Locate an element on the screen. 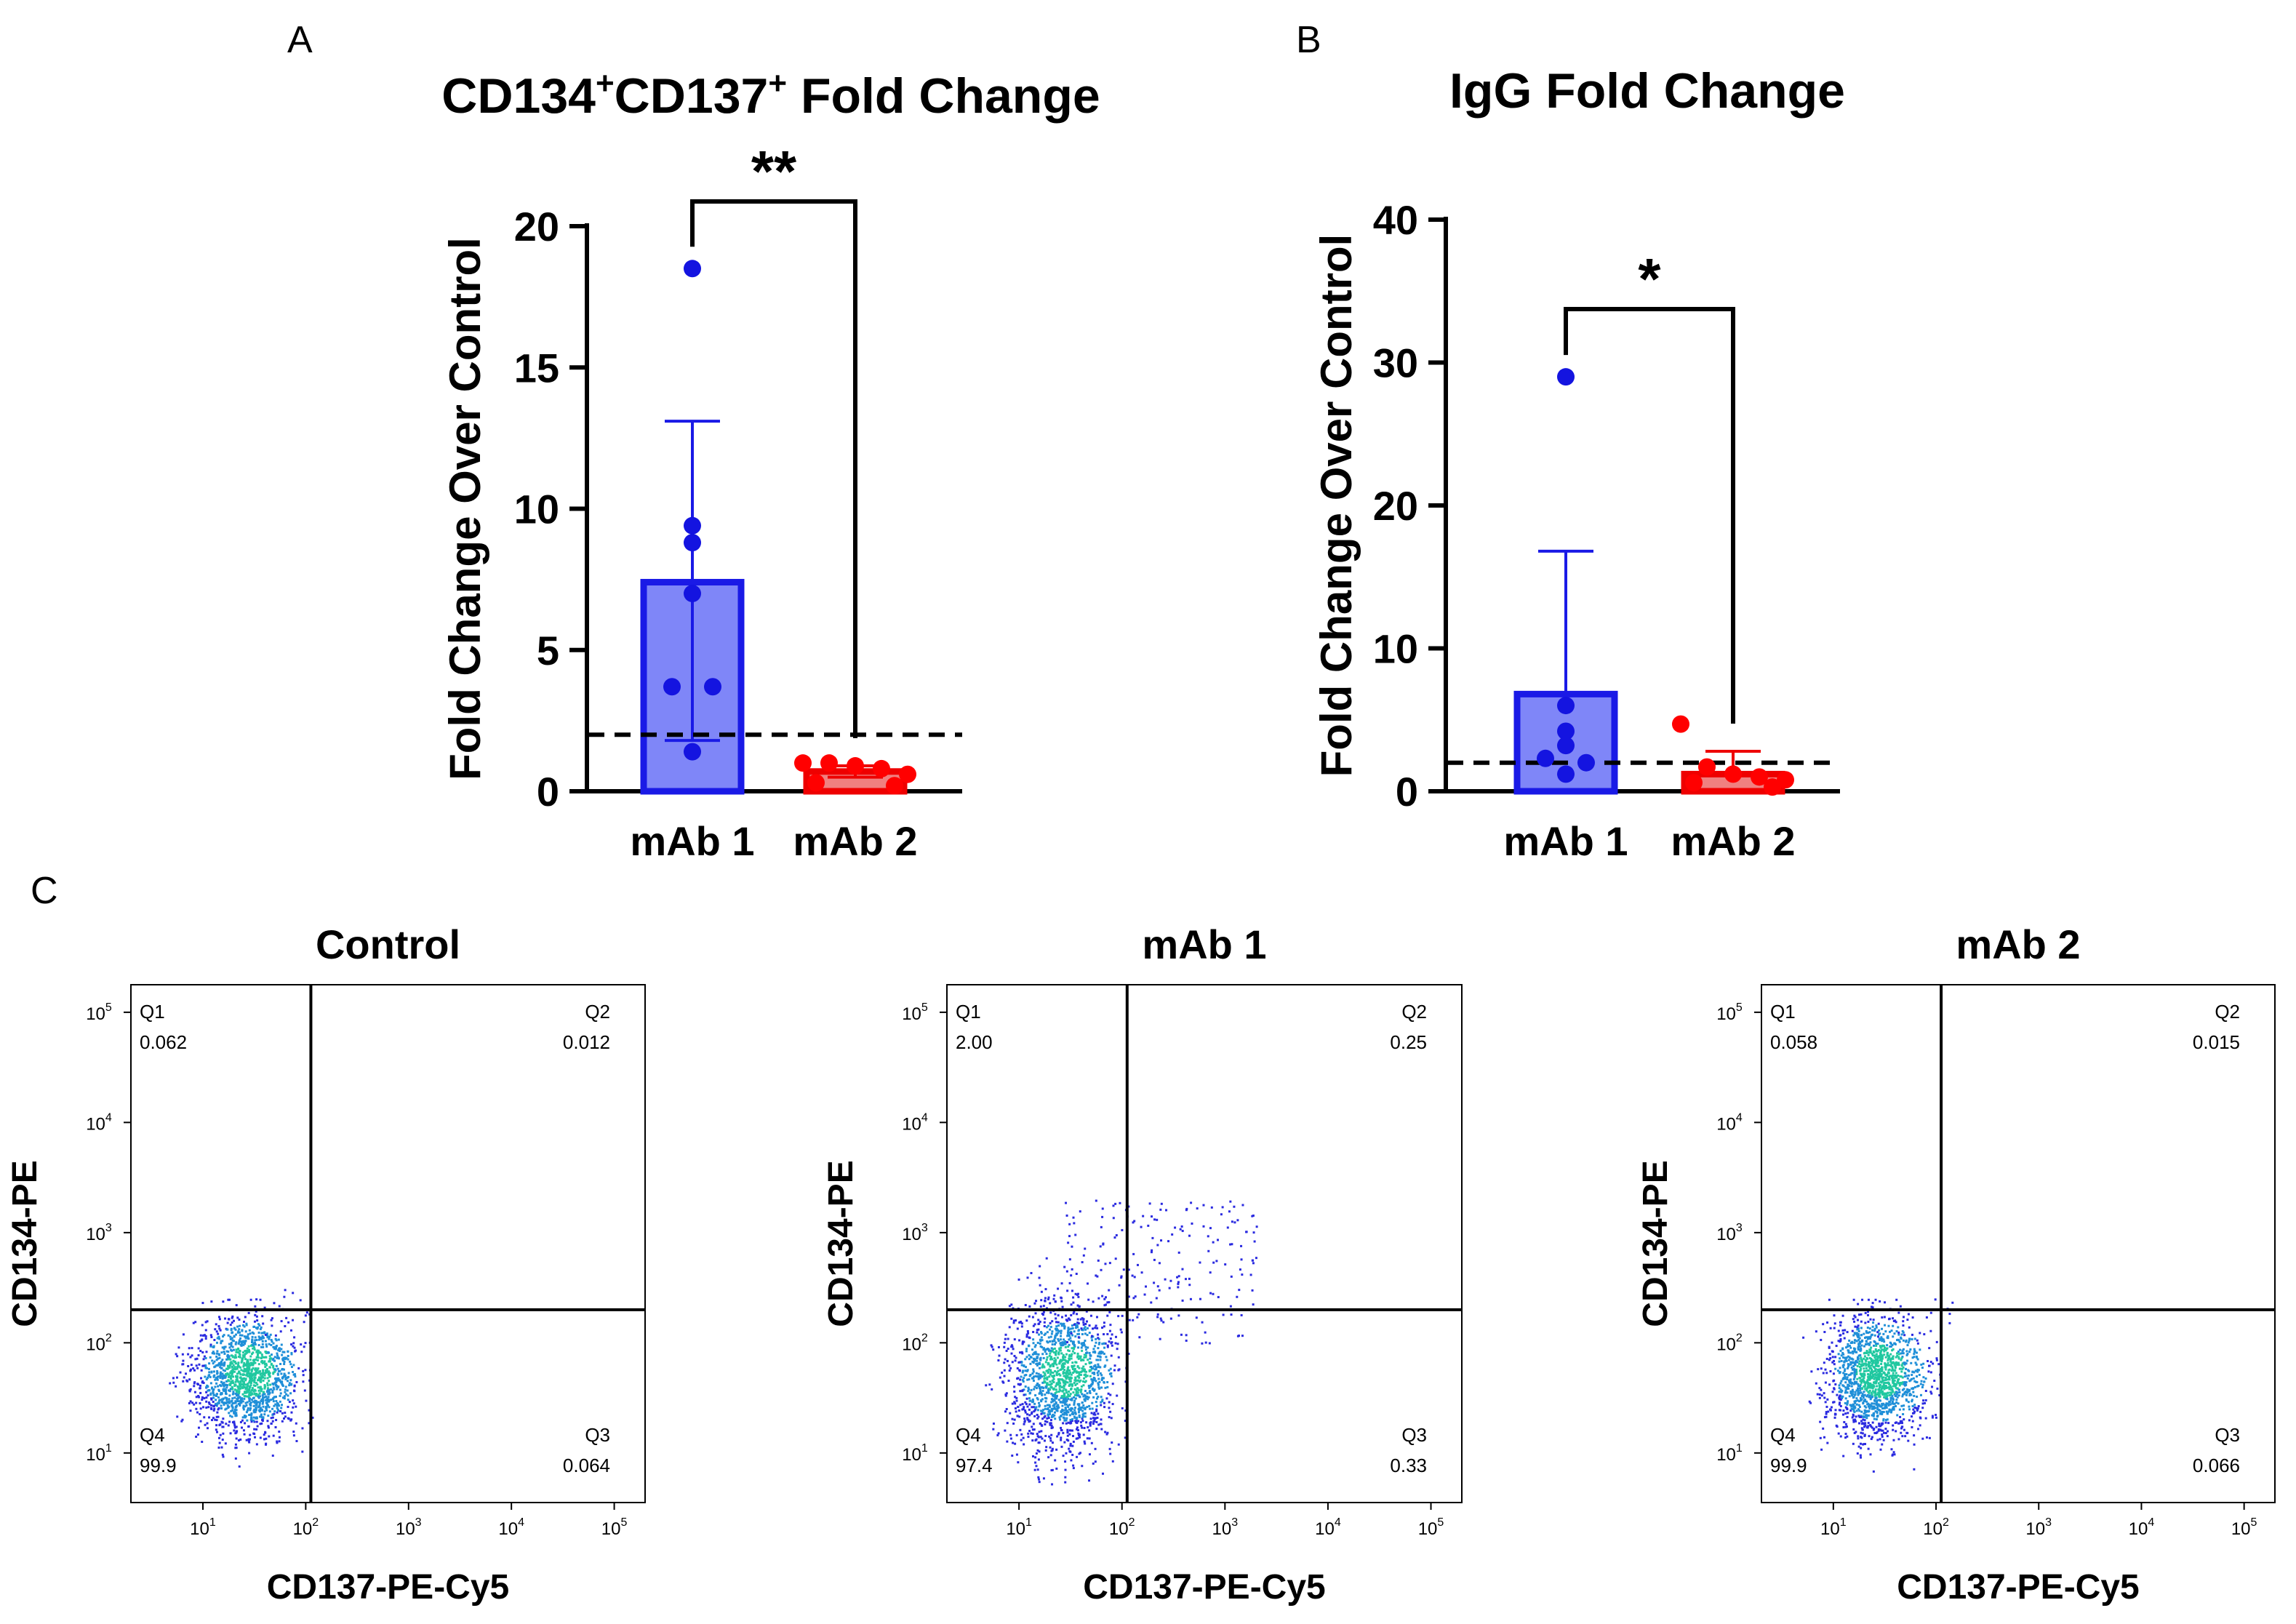  scatter-points is located at coordinates (1878, 1385).